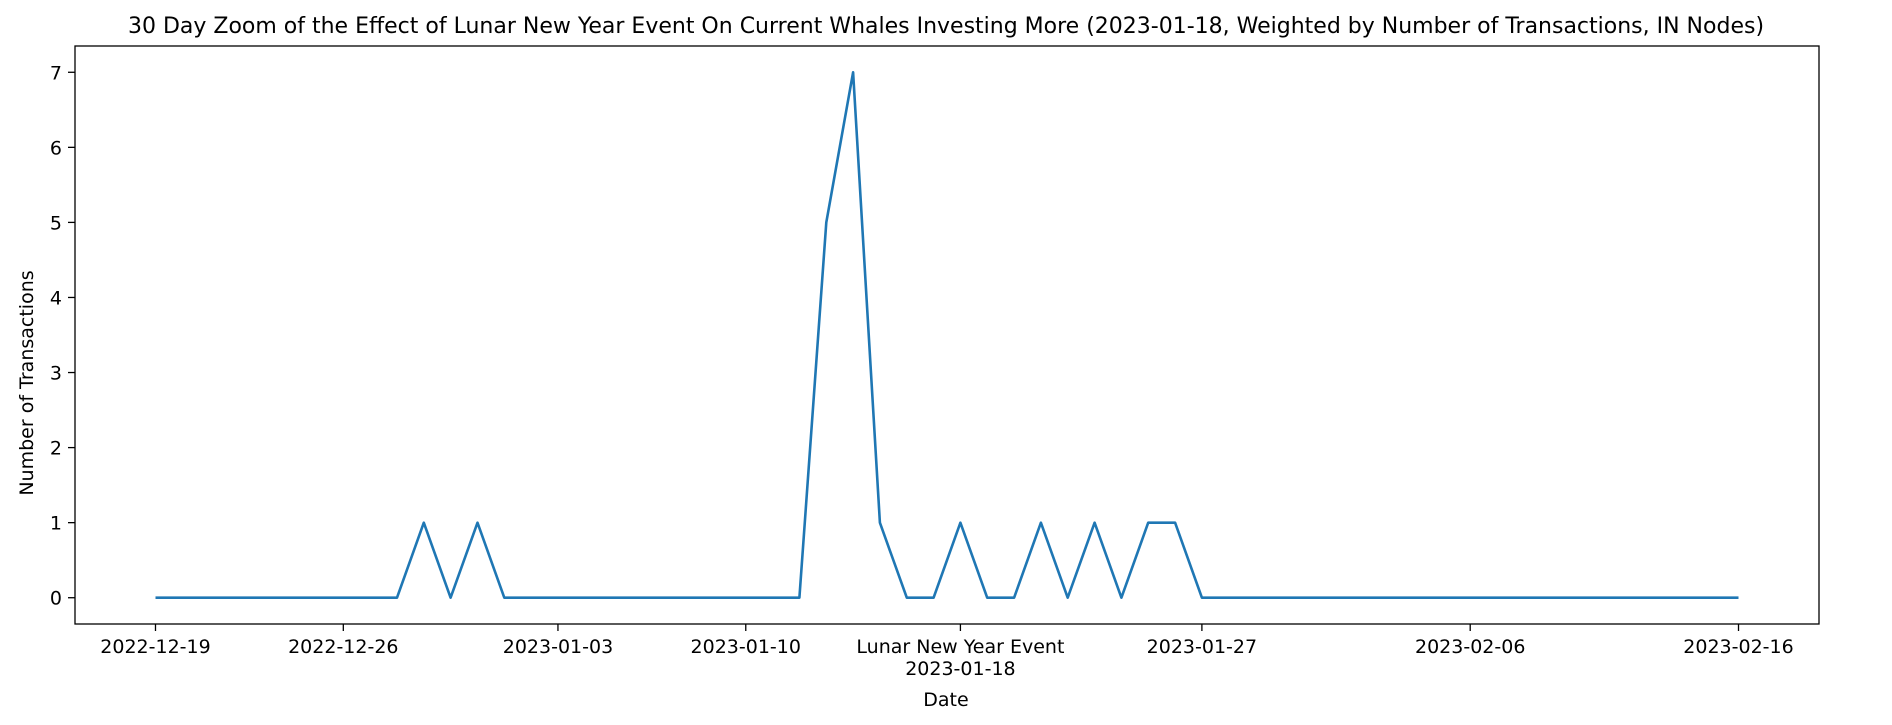 The width and height of the screenshot is (1892, 725). I want to click on x-tick-label: 2023-02-16, so click(1738, 647).